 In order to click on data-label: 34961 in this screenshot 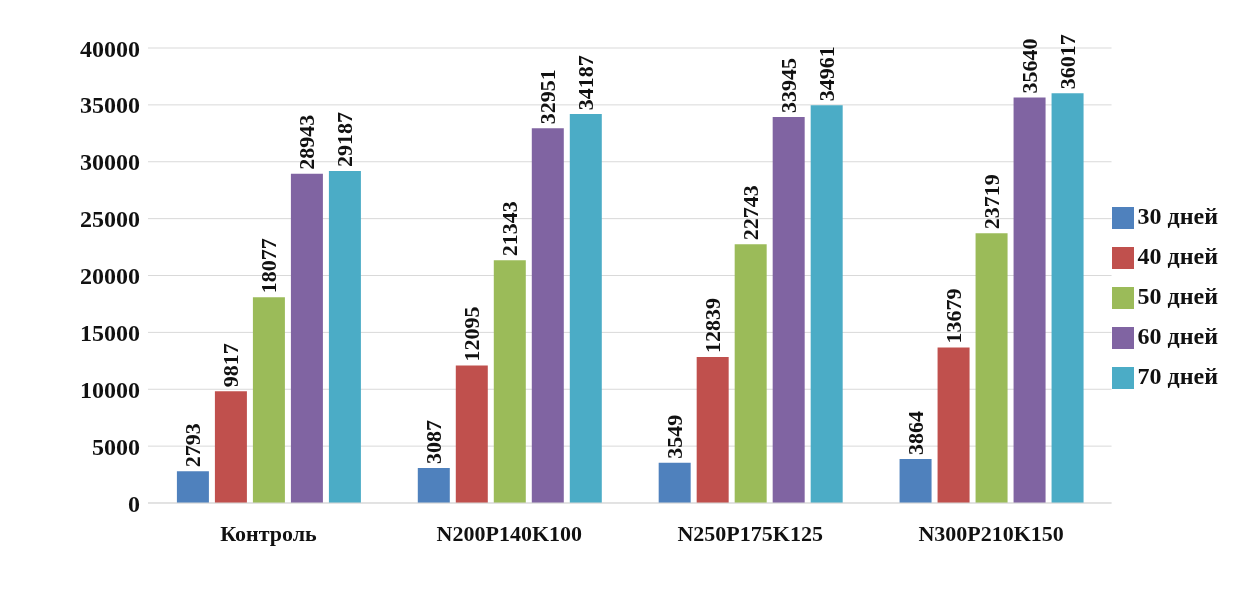, I will do `click(827, 74)`.